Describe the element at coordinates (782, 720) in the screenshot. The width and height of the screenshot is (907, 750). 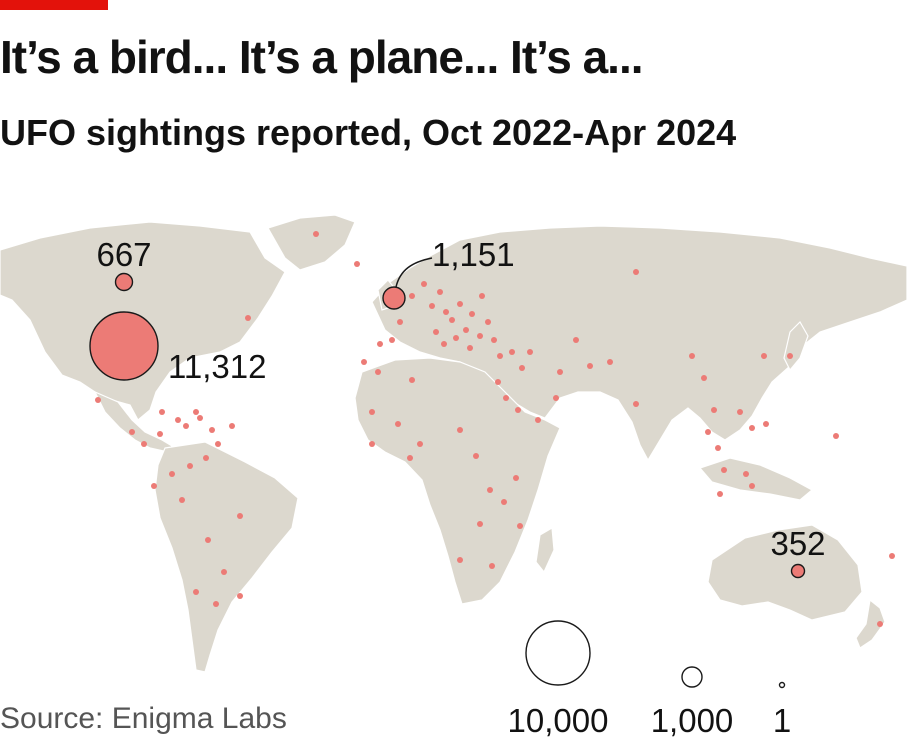
I see `legend-label-1: 1` at that location.